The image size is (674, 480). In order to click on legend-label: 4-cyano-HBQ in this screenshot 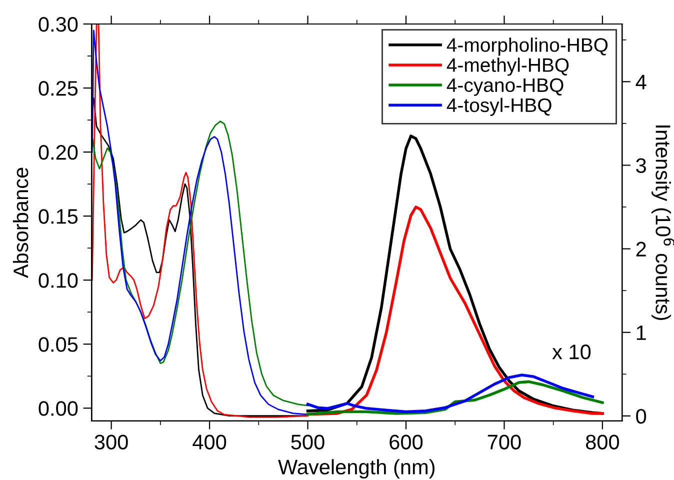, I will do `click(505, 87)`.